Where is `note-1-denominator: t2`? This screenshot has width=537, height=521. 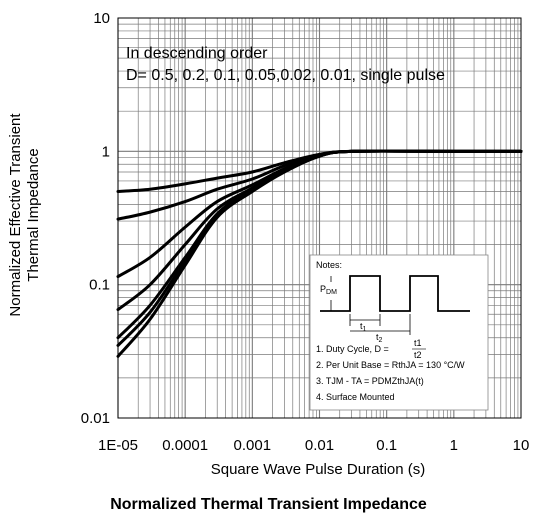 note-1-denominator: t2 is located at coordinates (418, 355).